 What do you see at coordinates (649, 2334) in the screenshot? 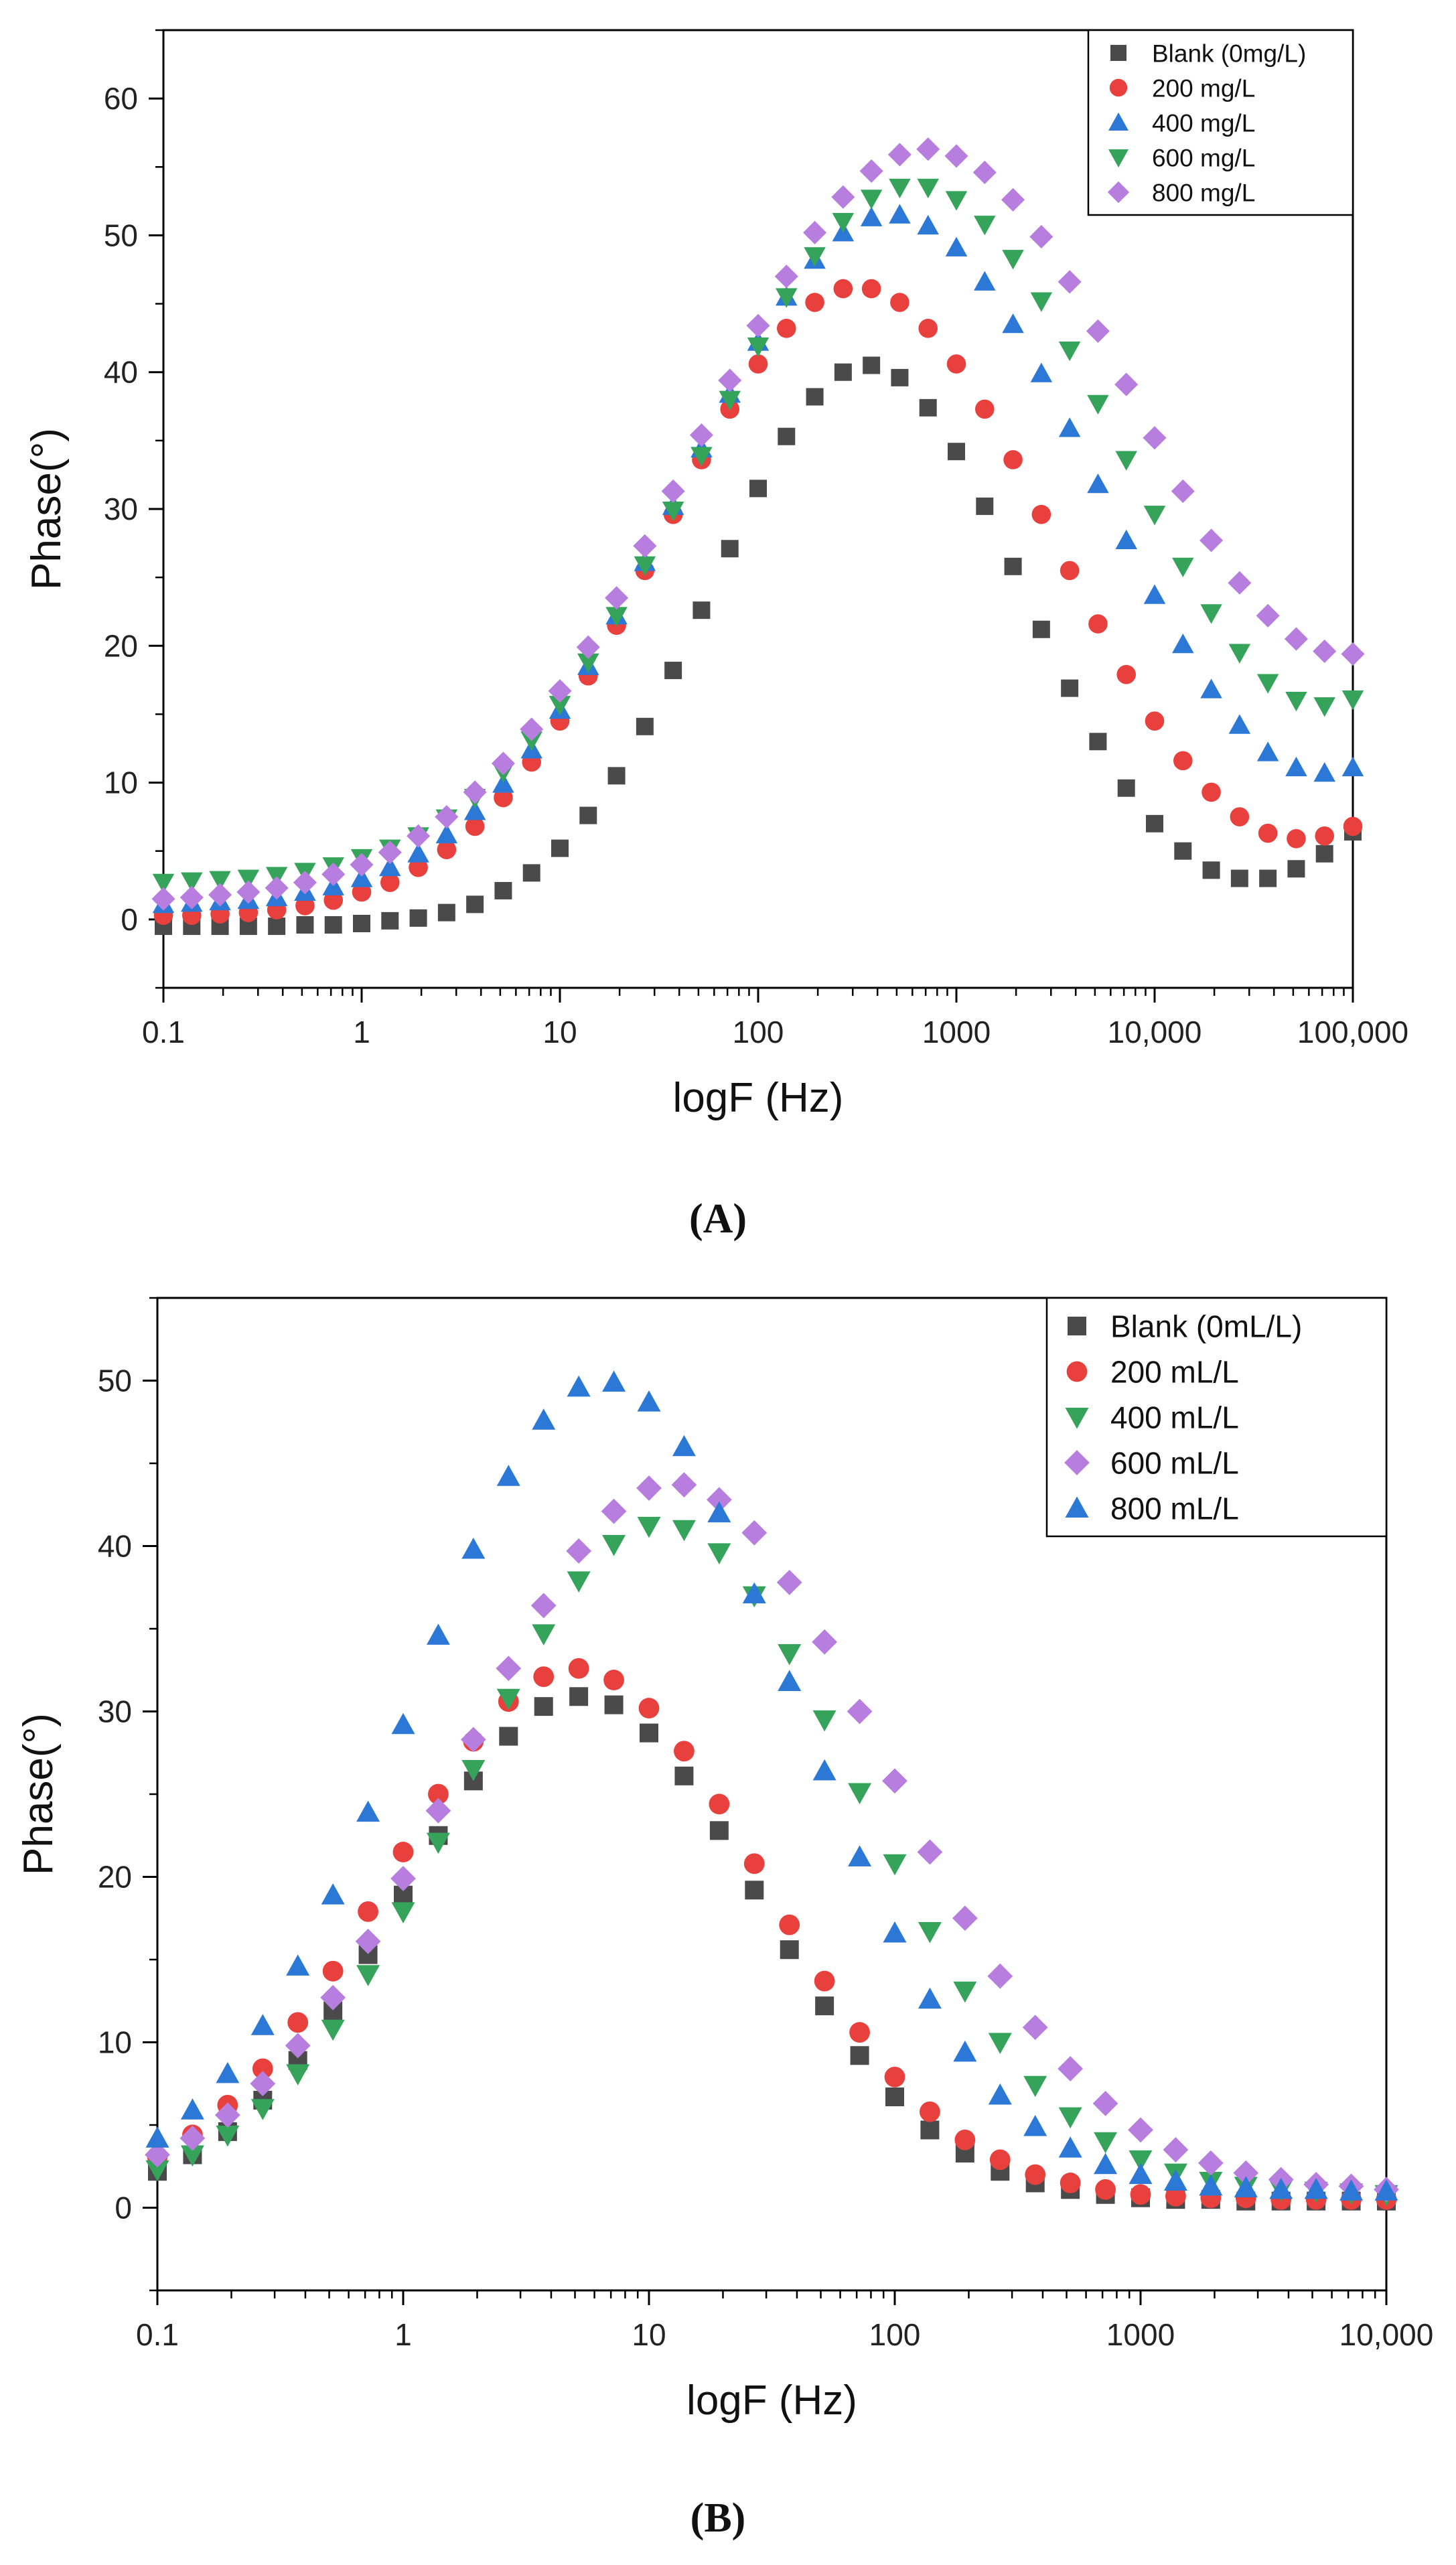
I see `x-tick-label: 10` at bounding box center [649, 2334].